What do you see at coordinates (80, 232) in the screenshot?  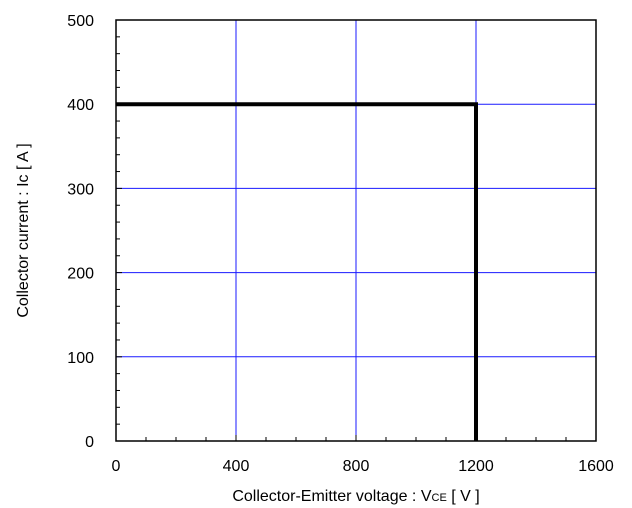 I see `y-tick-labels: 0 100 200 300 400 500` at bounding box center [80, 232].